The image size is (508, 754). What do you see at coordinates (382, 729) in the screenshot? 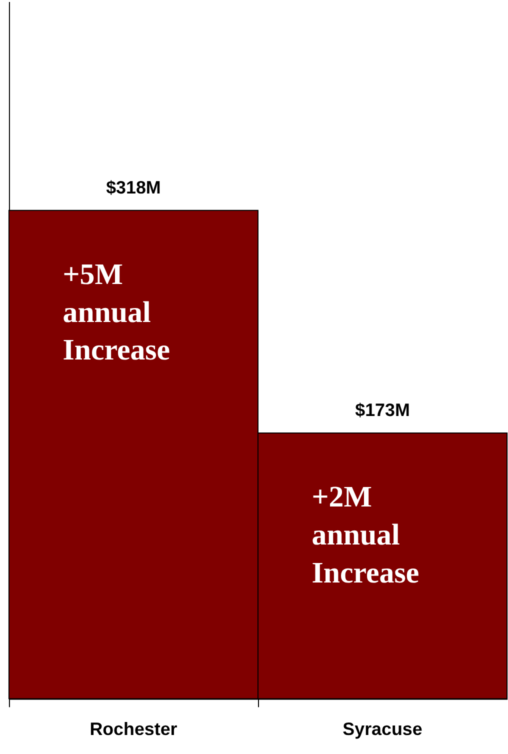
I see `x-tick-label: Syracuse` at bounding box center [382, 729].